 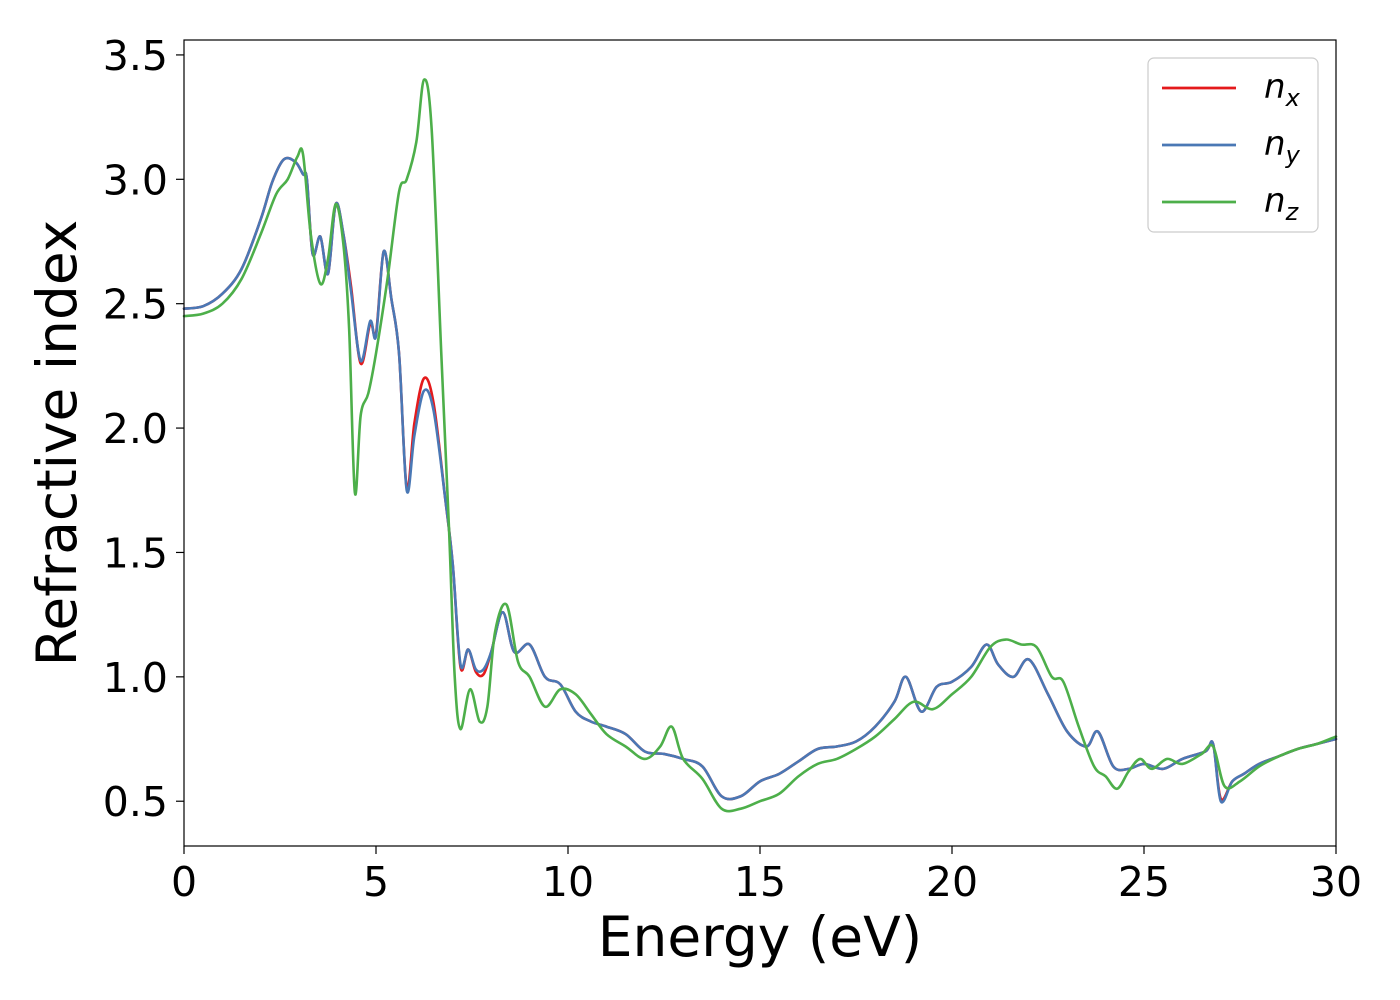 I want to click on x-tick-label: 30, so click(x=1336, y=882).